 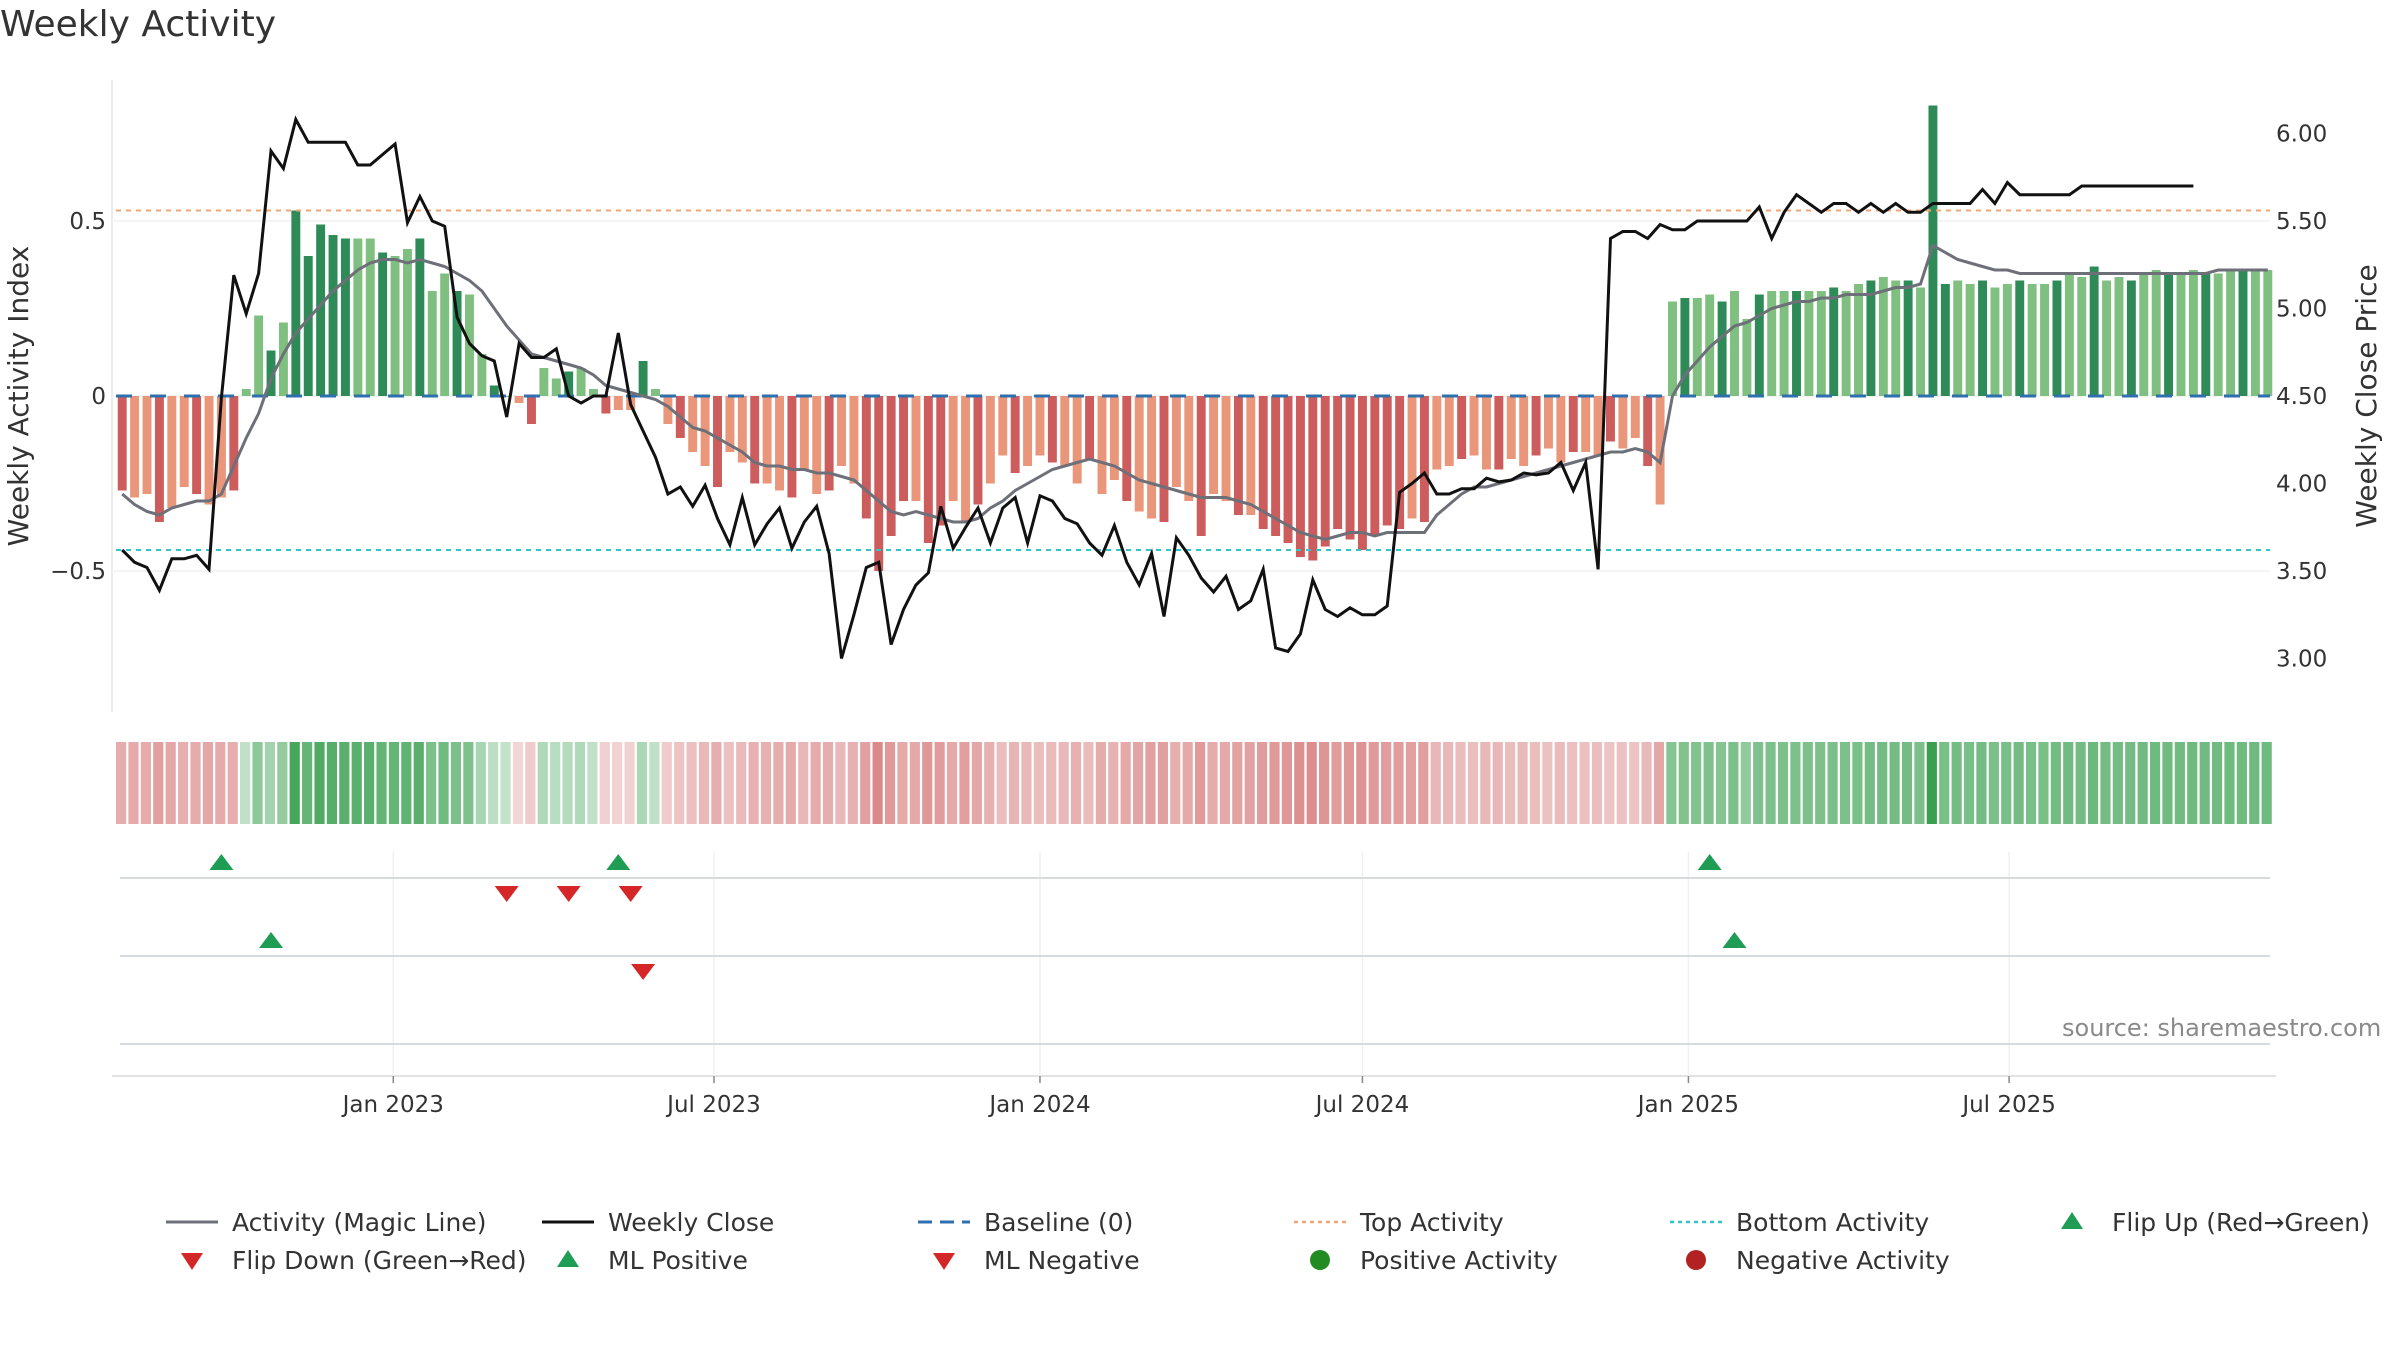 What do you see at coordinates (1843, 1260) in the screenshot?
I see `legend-negative-activity-label: Negative Activity` at bounding box center [1843, 1260].